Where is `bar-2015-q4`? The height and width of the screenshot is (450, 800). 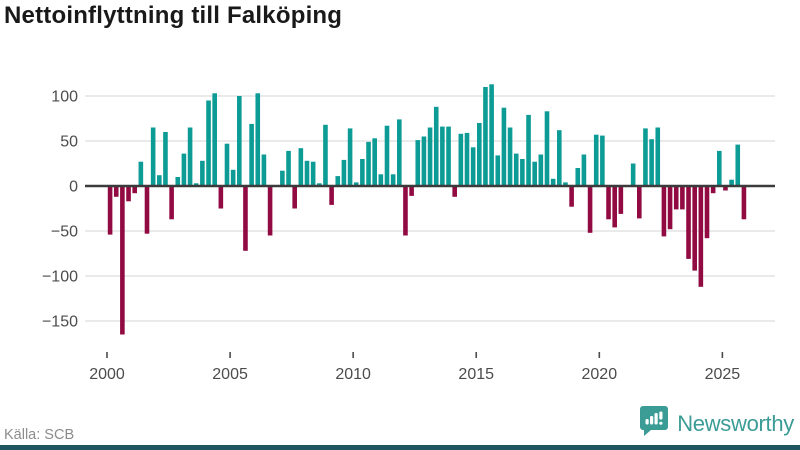
bar-2015-q4 is located at coordinates (498, 170).